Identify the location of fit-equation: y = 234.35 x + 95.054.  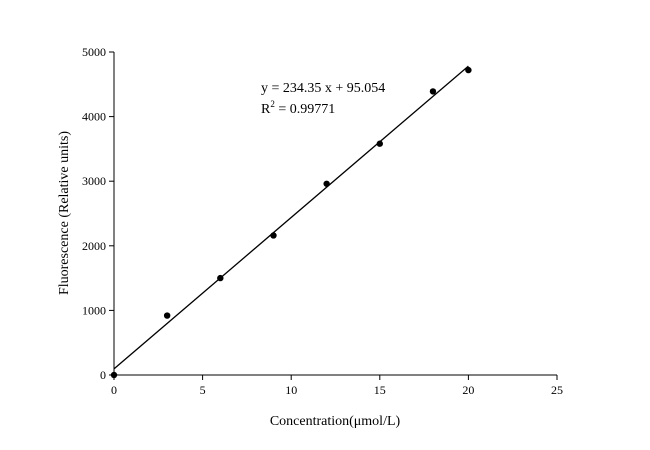
(323, 88).